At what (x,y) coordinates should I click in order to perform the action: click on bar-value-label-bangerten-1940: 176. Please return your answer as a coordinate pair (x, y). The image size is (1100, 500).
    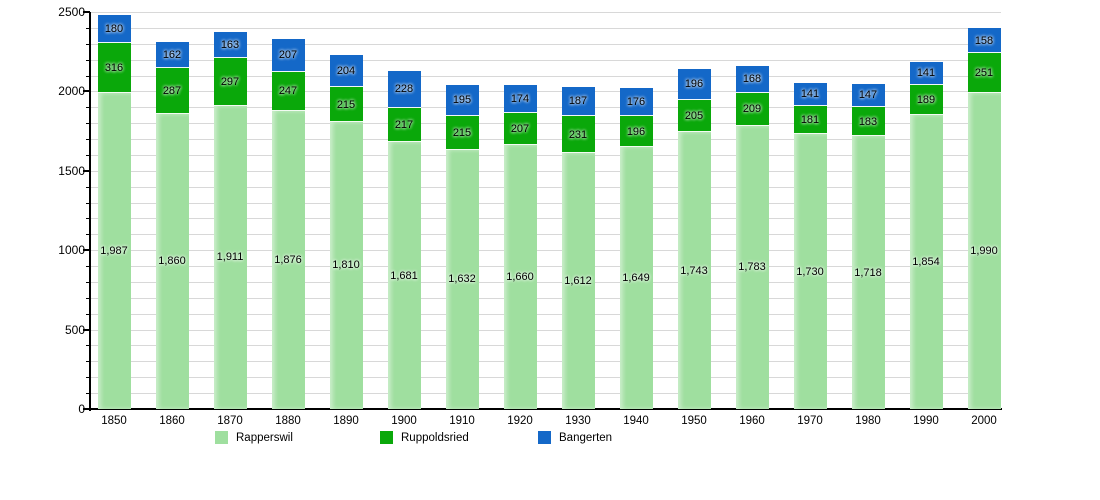
    Looking at the image, I should click on (636, 102).